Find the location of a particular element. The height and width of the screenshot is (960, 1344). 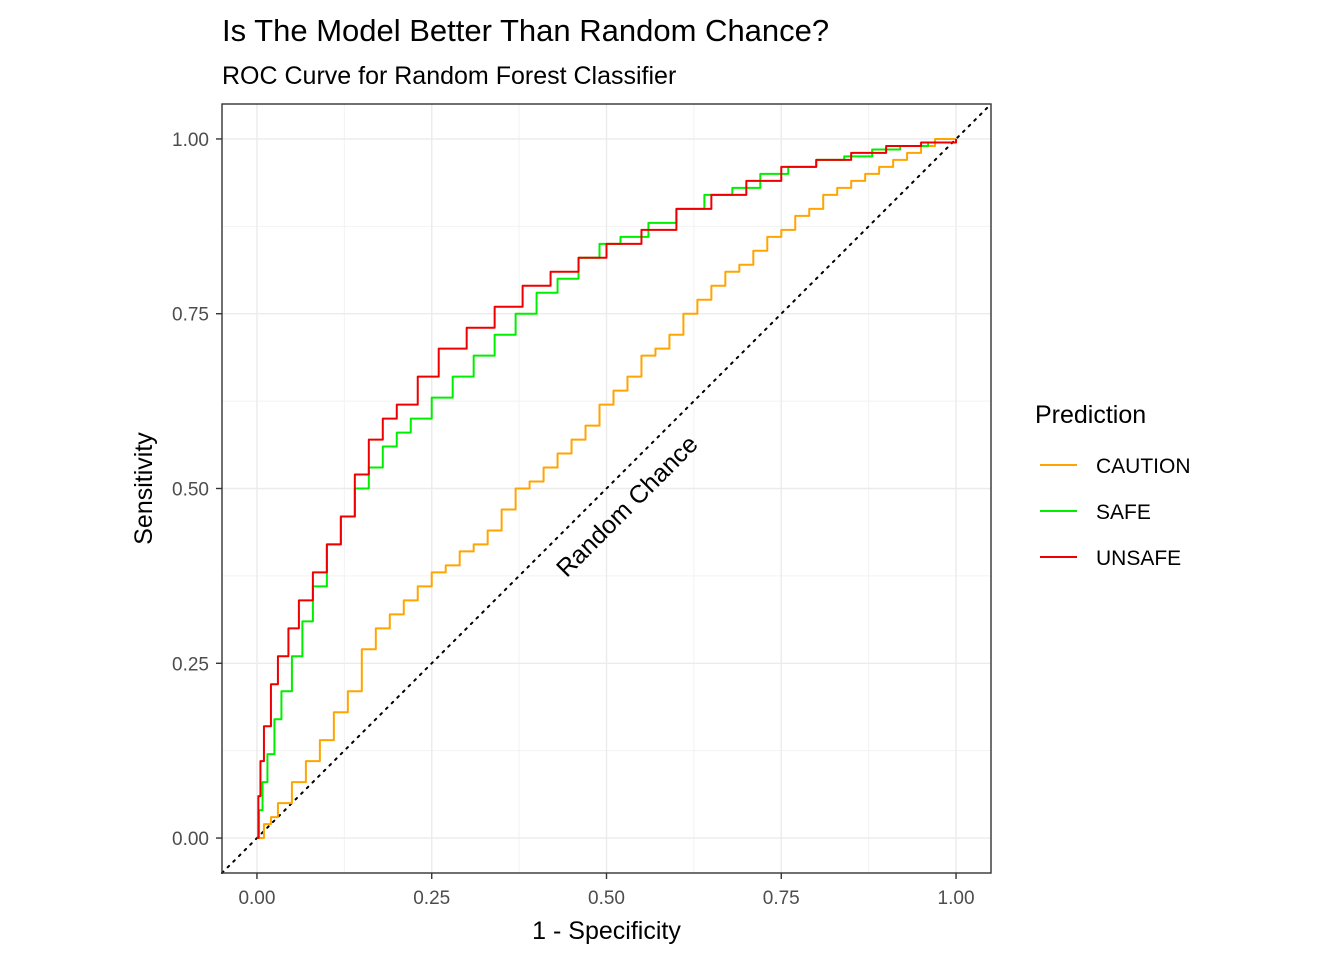

x-axis-ticks: 0.00 0.25 0.50 0.75 1.00 is located at coordinates (606, 891).